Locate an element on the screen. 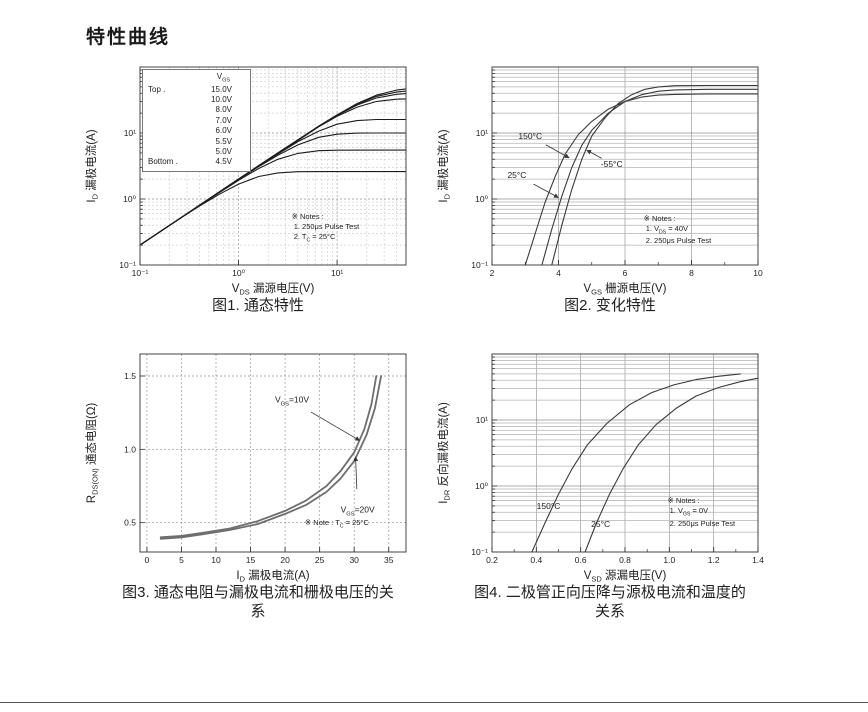  svg-text: 0.5 is located at coordinates (130, 522).